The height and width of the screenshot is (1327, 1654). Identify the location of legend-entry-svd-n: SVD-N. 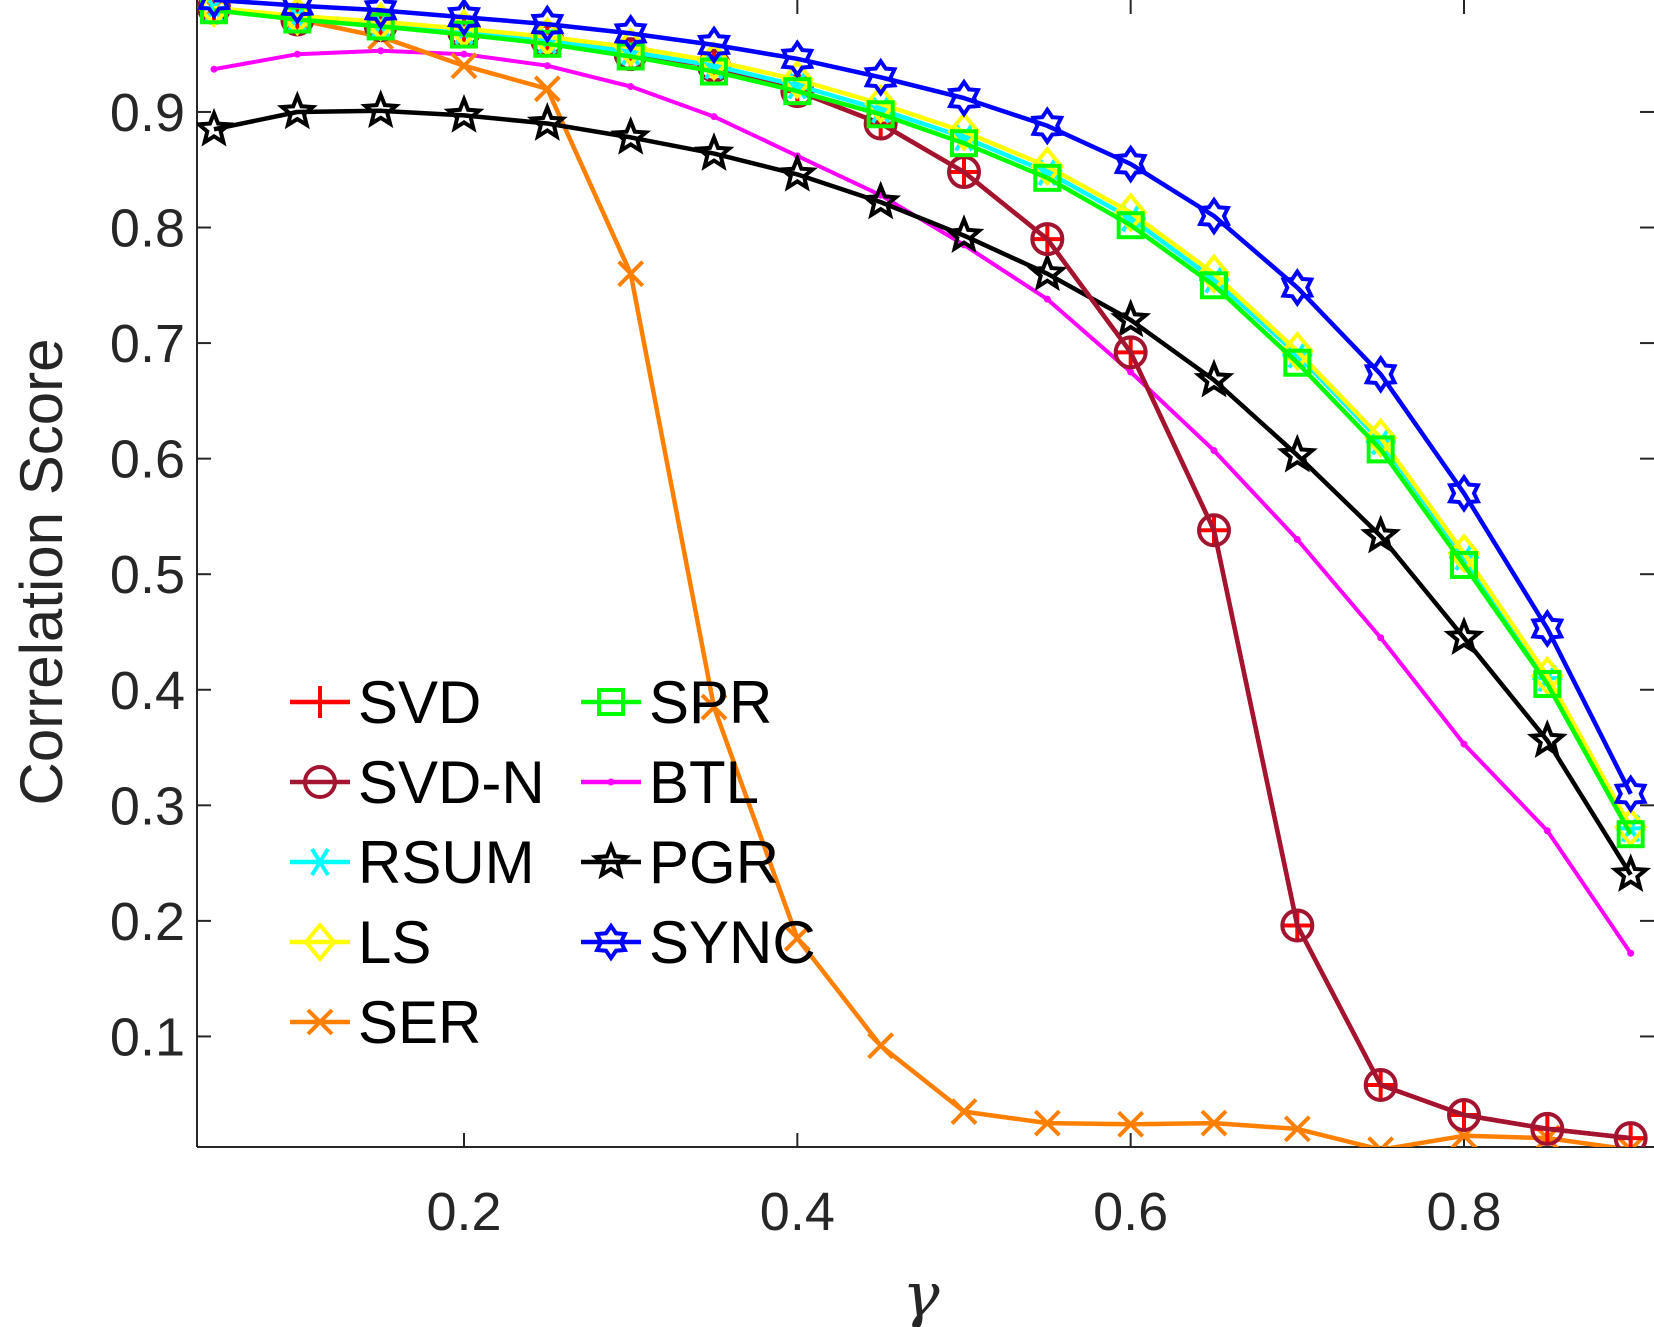
(417, 782).